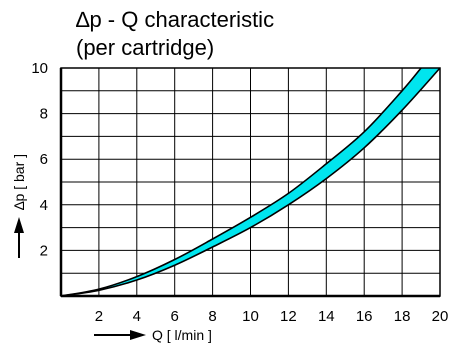 The height and width of the screenshot is (350, 450). What do you see at coordinates (175, 19) in the screenshot?
I see `chart-title-line-1: ∆p - Q characteristic` at bounding box center [175, 19].